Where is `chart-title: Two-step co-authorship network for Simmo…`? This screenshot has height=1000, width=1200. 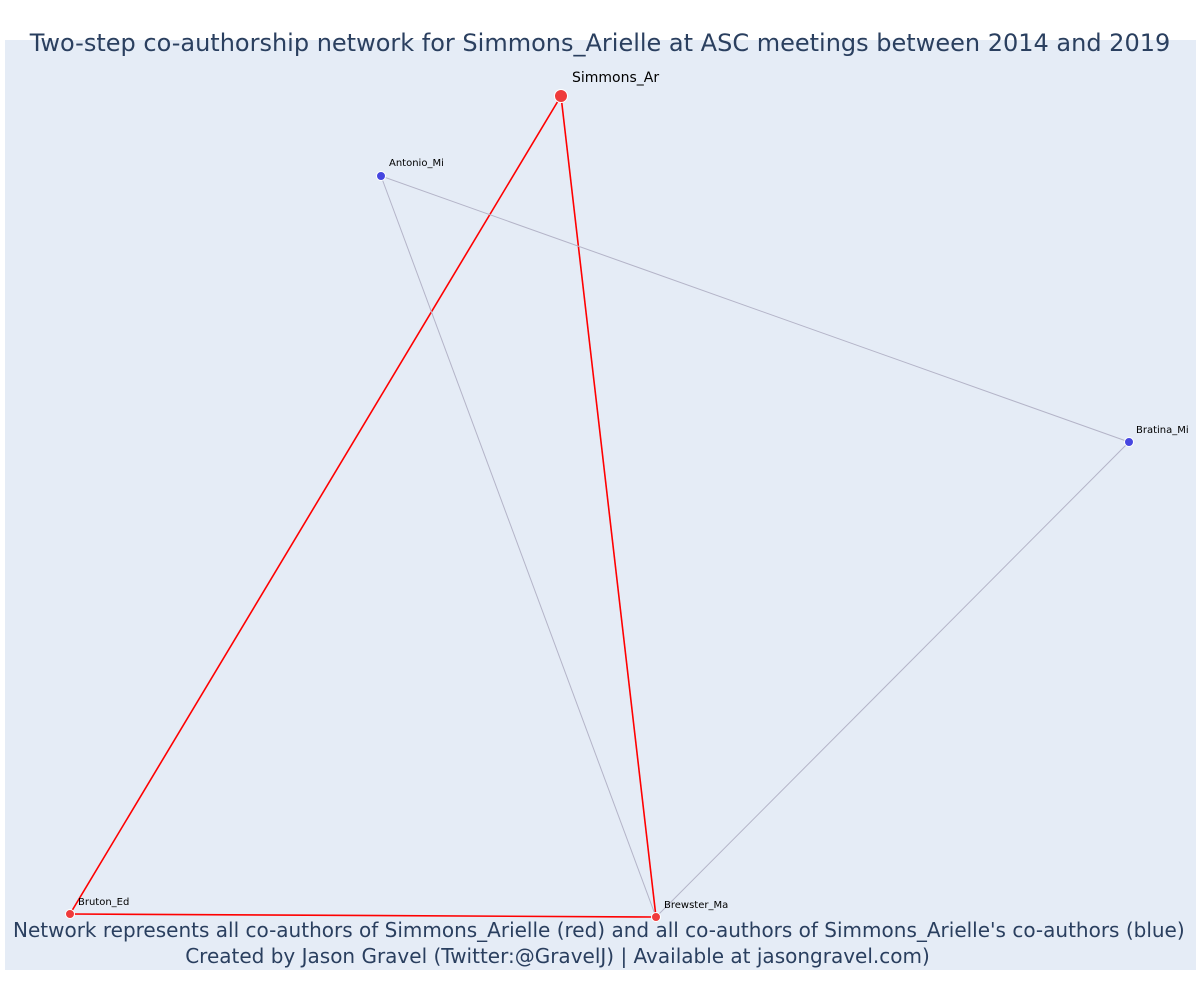
chart-title: Two-step co-authorship network for Simmo… is located at coordinates (600, 43).